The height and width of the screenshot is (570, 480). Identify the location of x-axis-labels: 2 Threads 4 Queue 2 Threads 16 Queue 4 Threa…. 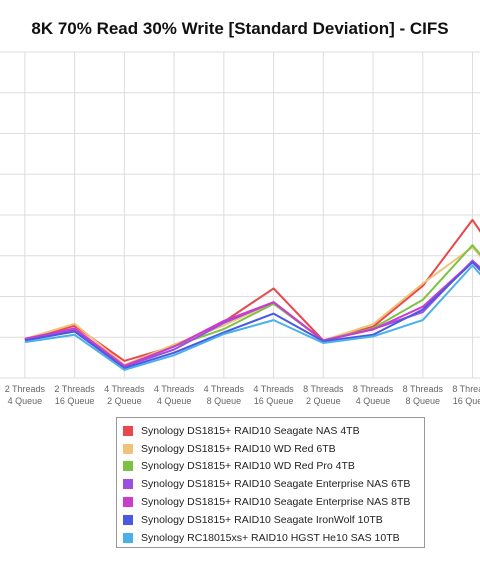
(242, 395).